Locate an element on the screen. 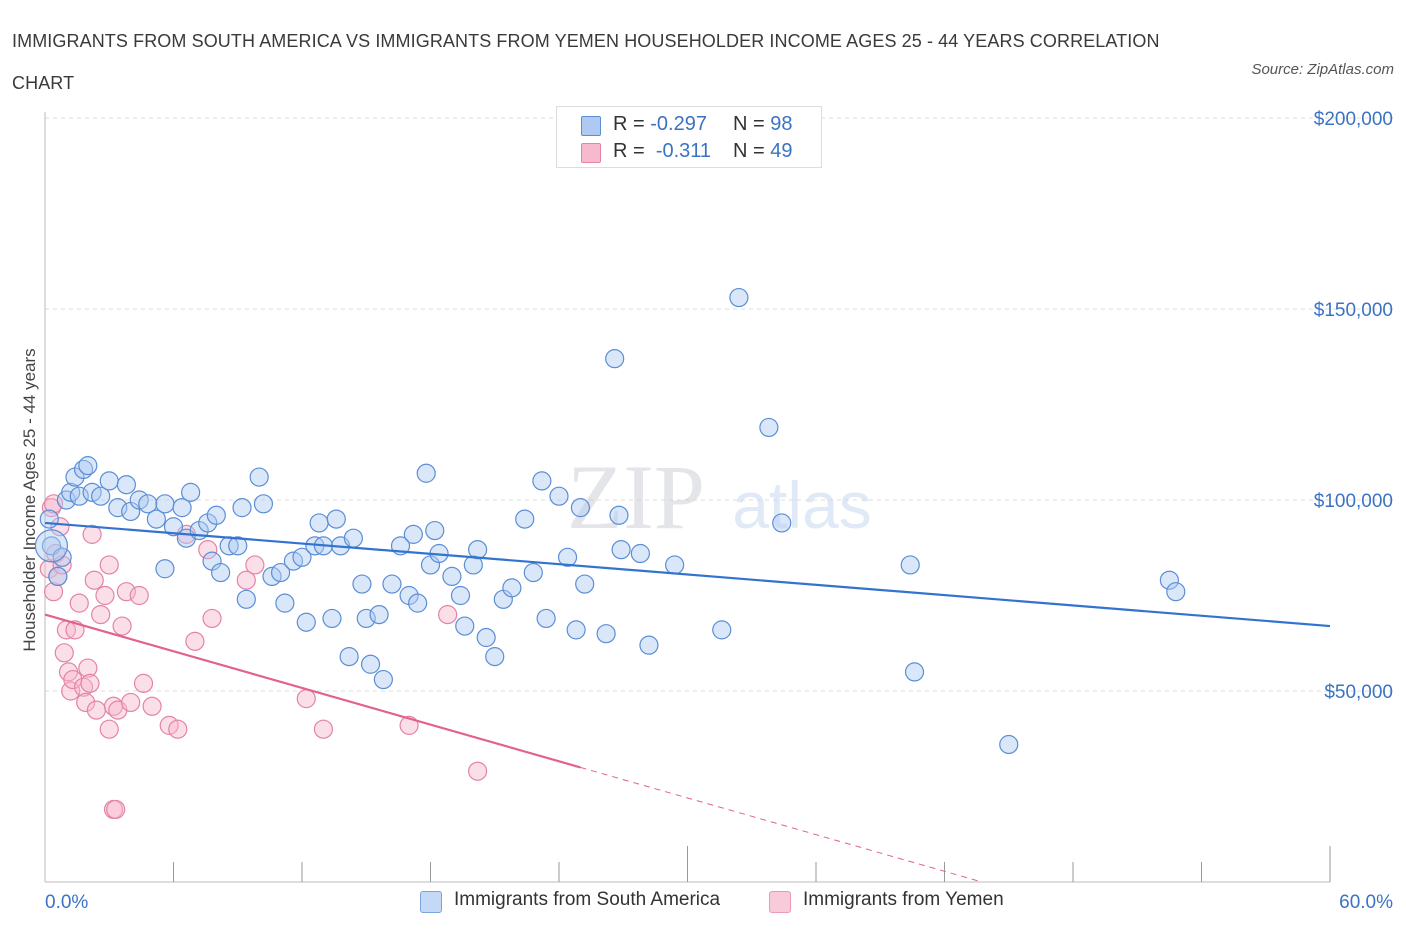 This screenshot has height=930, width=1406. y-tick-label: $50,000 is located at coordinates (1358, 692).